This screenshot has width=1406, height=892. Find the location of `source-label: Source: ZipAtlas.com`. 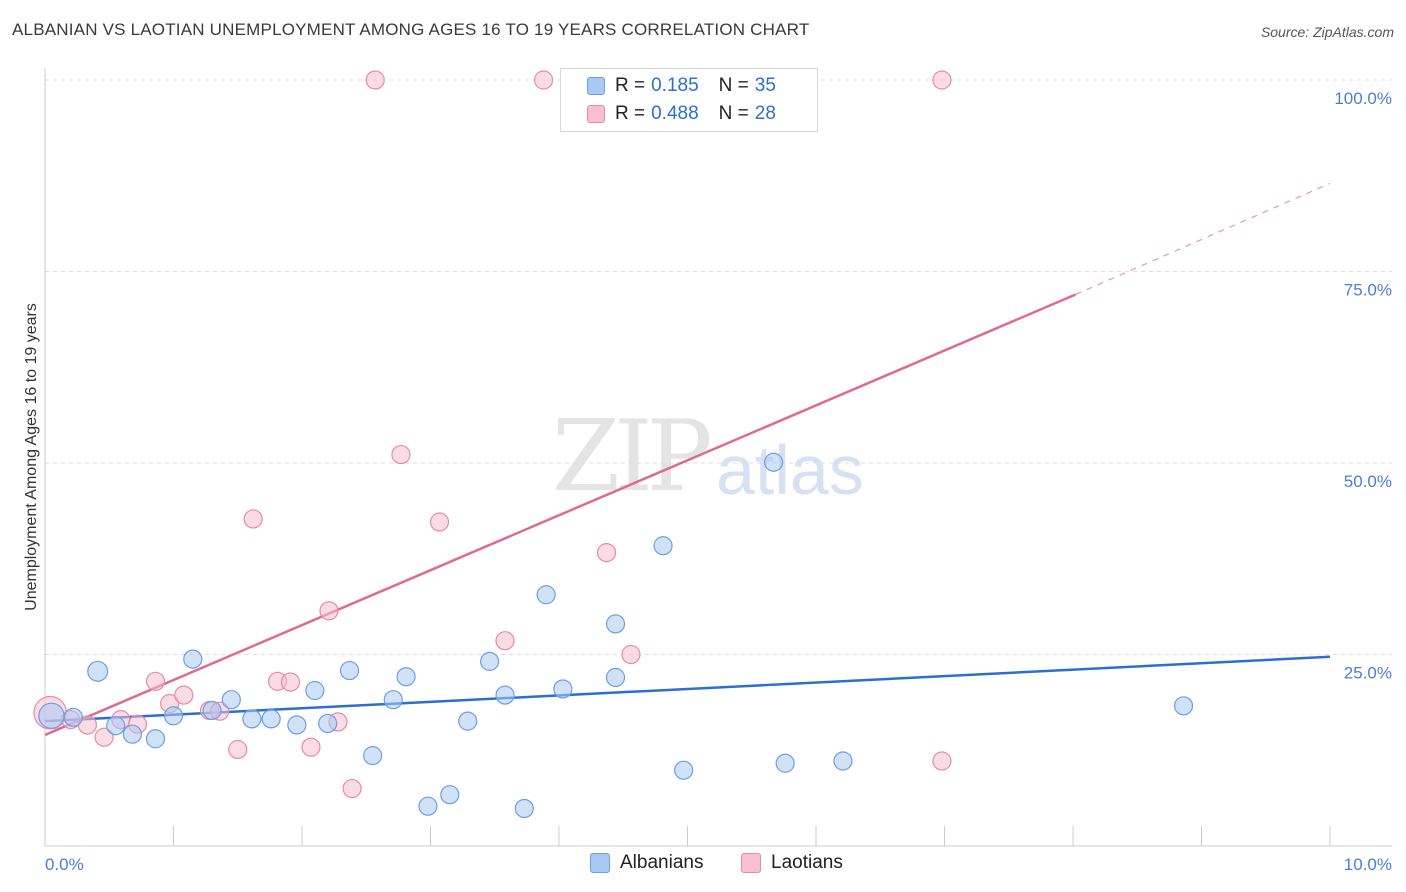

source-label: Source: ZipAtlas.com is located at coordinates (1327, 32).